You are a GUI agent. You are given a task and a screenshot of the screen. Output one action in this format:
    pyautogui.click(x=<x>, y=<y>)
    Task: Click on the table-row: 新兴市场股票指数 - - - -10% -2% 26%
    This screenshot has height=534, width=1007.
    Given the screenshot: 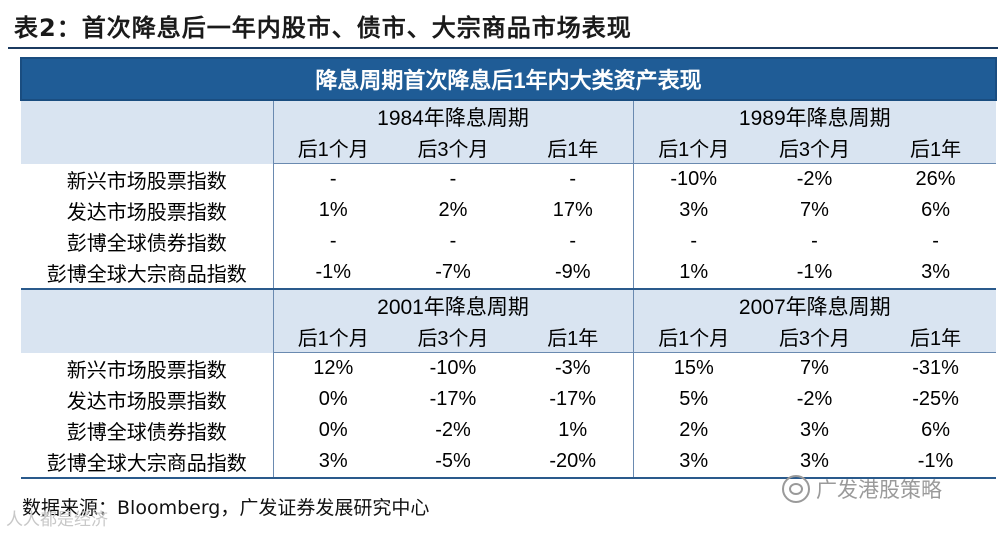 What is the action you would take?
    pyautogui.click(x=508, y=179)
    